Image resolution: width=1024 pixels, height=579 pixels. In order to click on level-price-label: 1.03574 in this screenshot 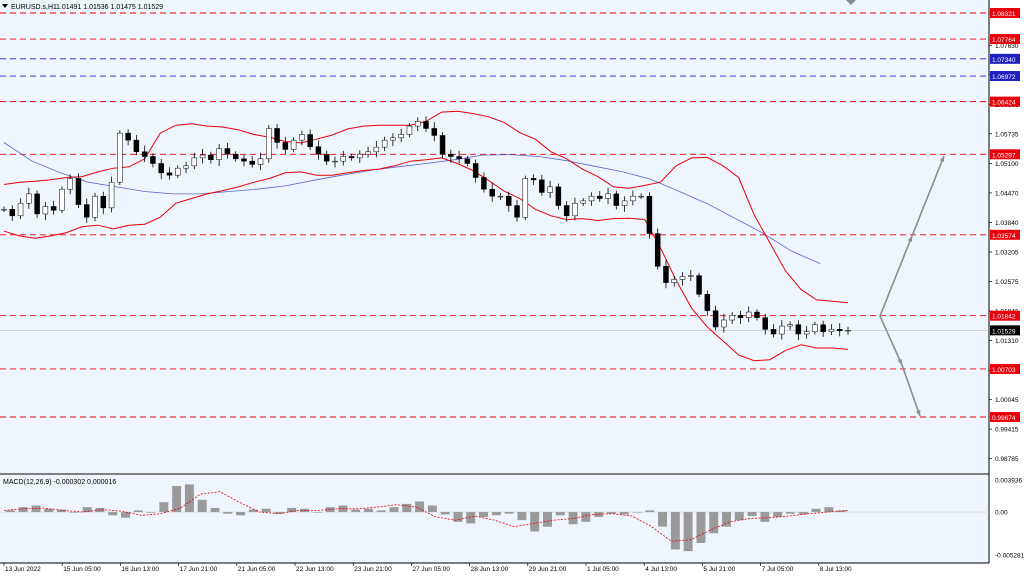, I will do `click(1004, 236)`.